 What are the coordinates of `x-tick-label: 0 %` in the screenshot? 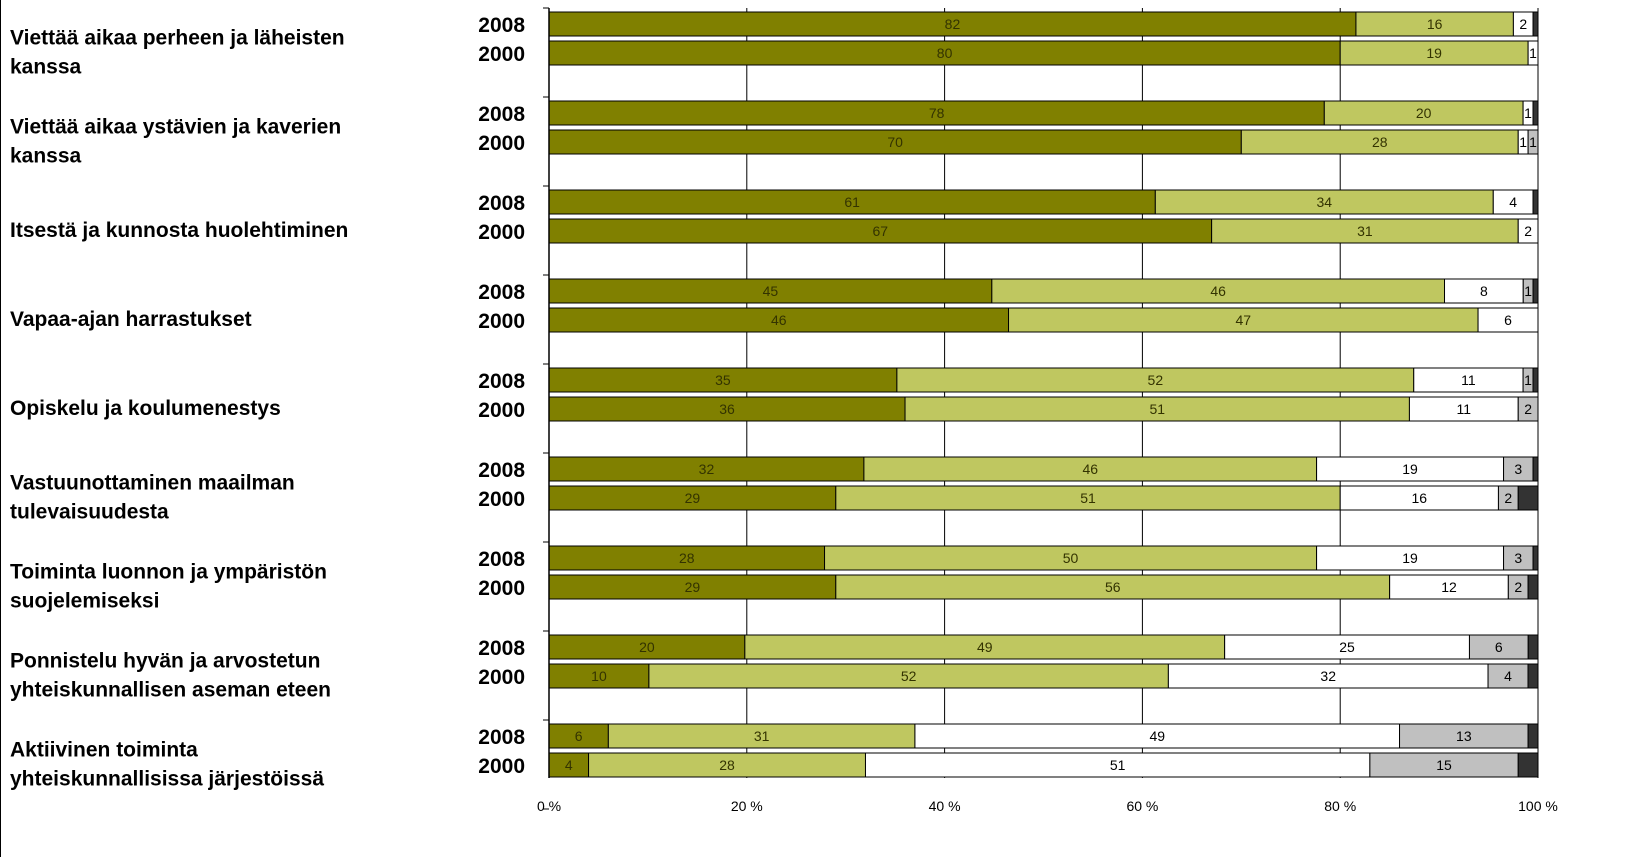 It's located at (549, 806).